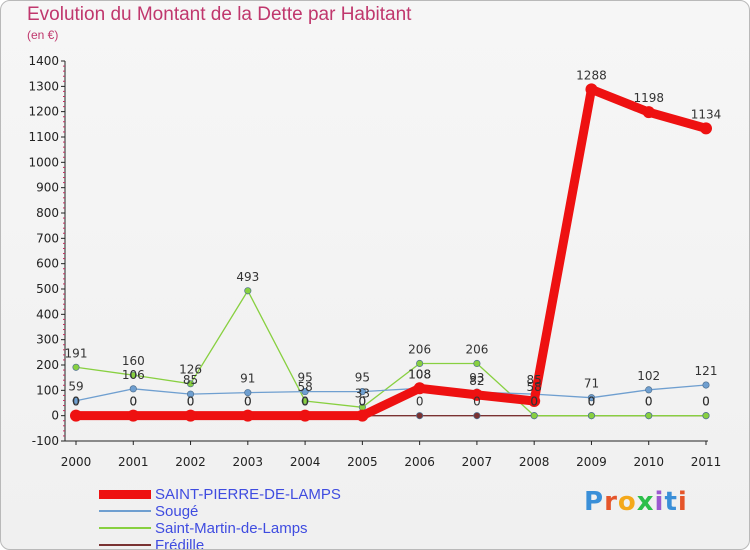 This screenshot has height=550, width=750. I want to click on data-label-0: 1198, so click(648, 98).